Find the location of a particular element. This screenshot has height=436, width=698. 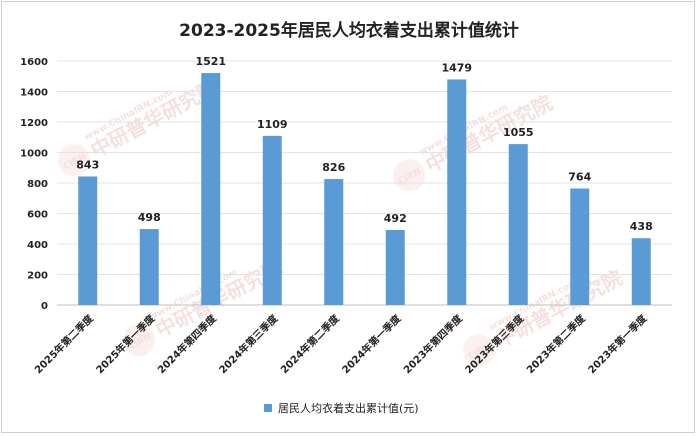

legend-label: 居民人均衣着支出累计值(元) is located at coordinates (348, 408).